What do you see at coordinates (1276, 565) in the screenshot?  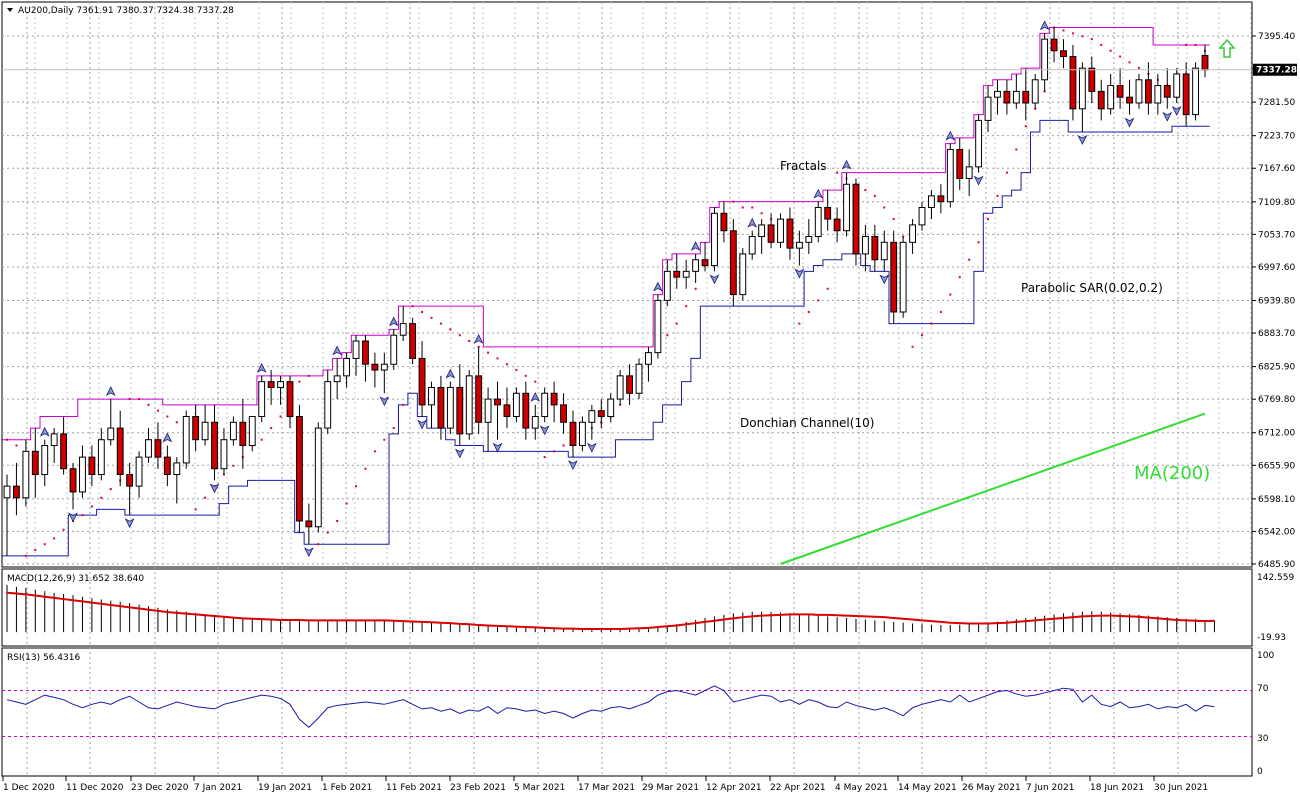 I see `price-tick-label: 6485.90` at bounding box center [1276, 565].